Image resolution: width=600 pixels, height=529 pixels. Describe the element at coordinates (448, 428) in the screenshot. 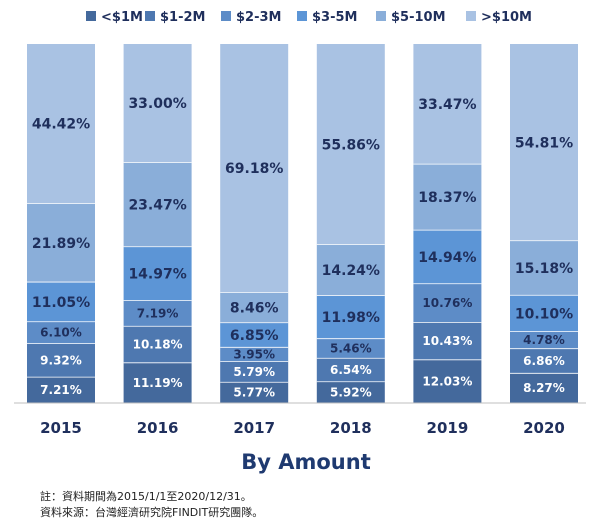

I see `x-tick-label-2019: 2019` at that location.